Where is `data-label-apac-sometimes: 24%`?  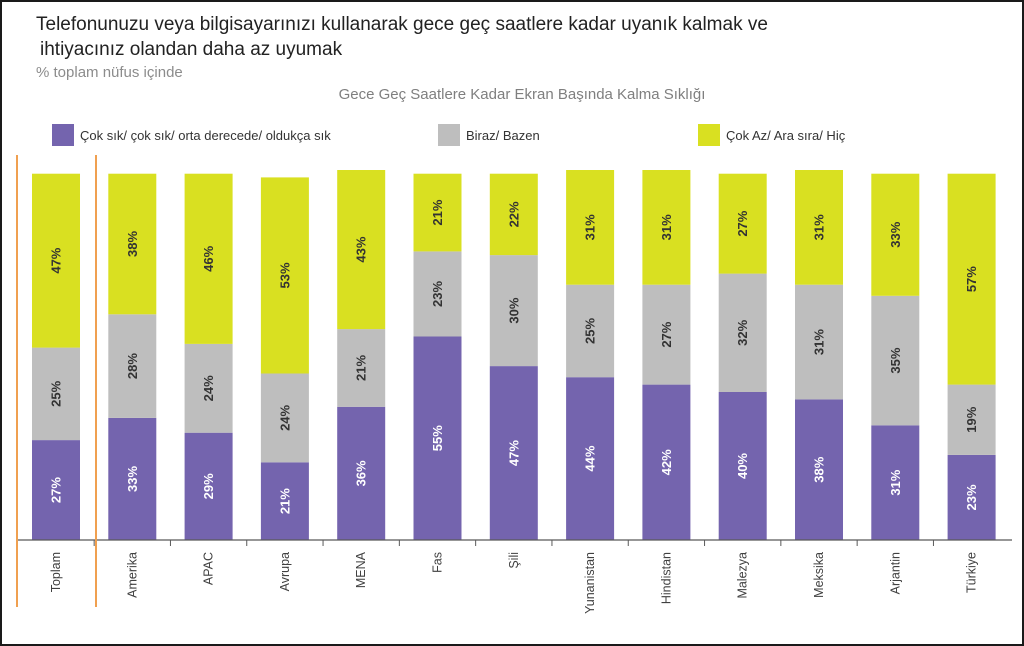
data-label-apac-sometimes: 24% is located at coordinates (208, 388).